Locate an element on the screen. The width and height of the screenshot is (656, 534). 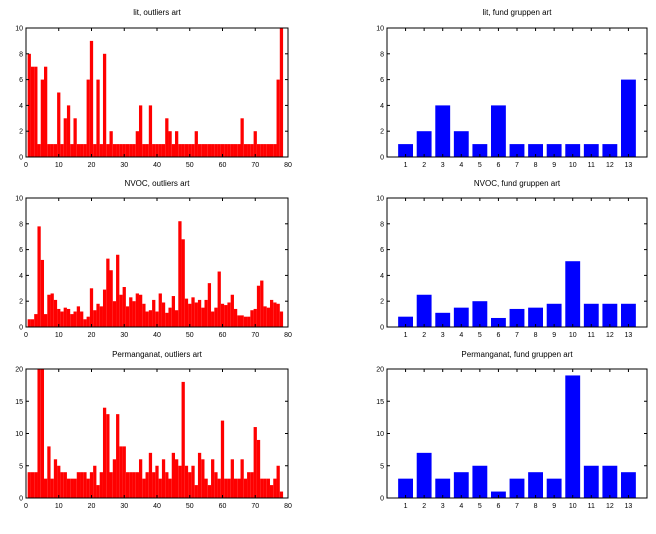
x-tick-label: 30 is located at coordinates (124, 335).